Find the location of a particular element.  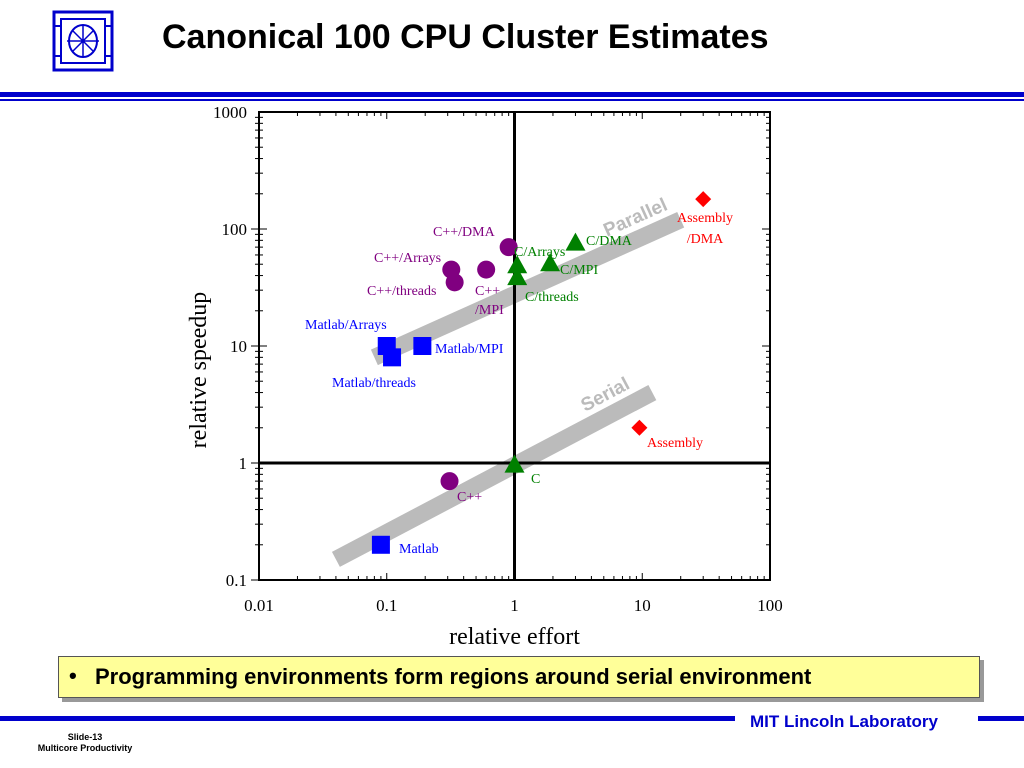

y-axis-label: relative speedup is located at coordinates (199, 370).